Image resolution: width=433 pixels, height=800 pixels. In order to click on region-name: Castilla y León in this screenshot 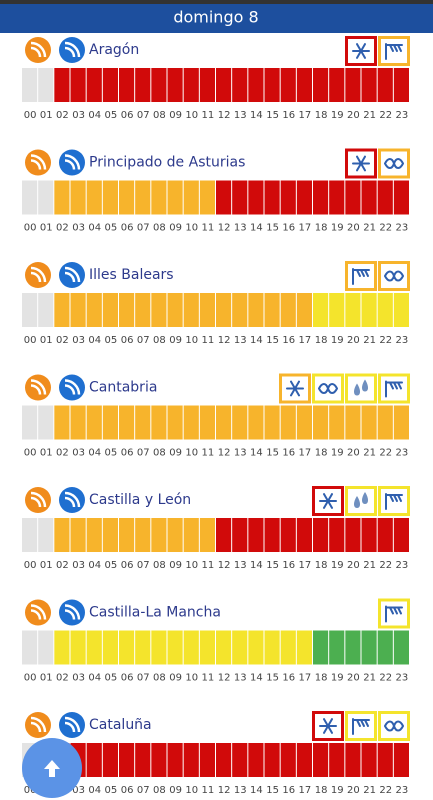, I will do `click(140, 500)`.